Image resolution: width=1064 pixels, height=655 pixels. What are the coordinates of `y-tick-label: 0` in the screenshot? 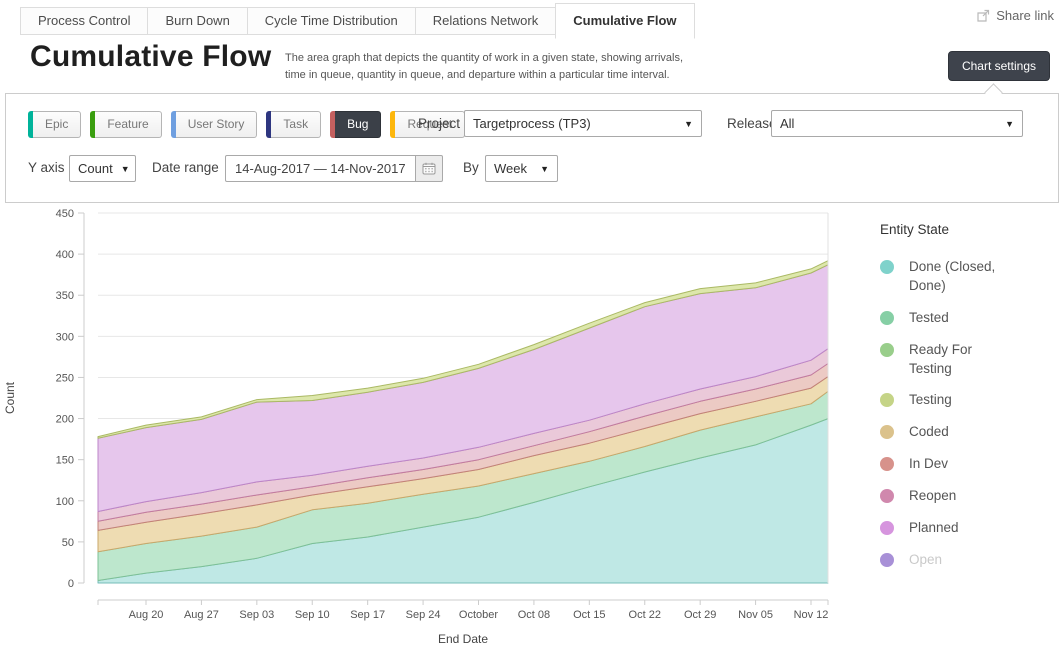 It's located at (71, 584).